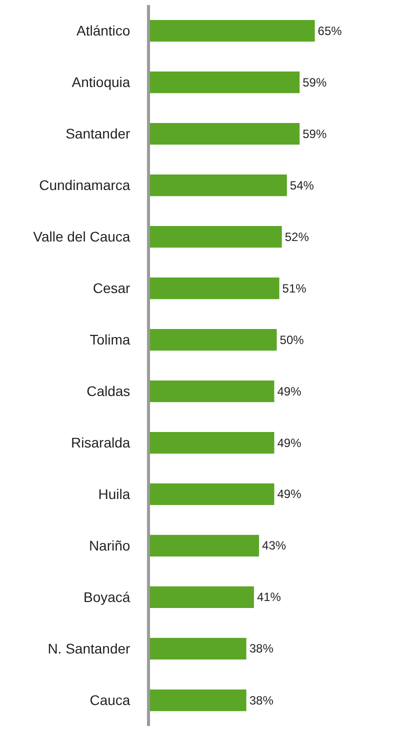 This screenshot has height=731, width=401. What do you see at coordinates (269, 597) in the screenshot?
I see `data-label: 41%` at bounding box center [269, 597].